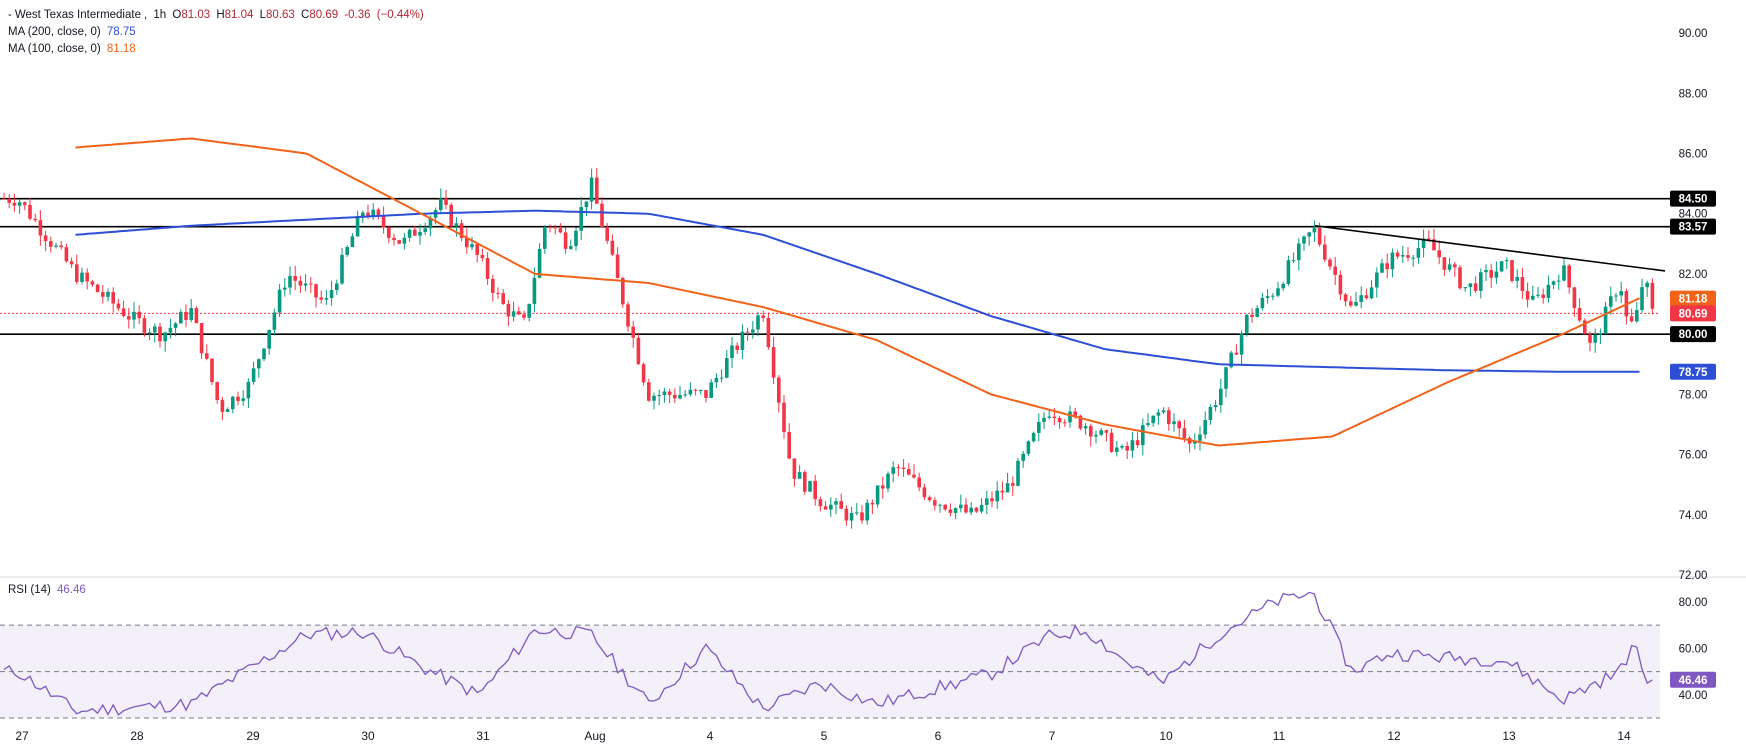  What do you see at coordinates (1693, 373) in the screenshot?
I see `price-badge-label: 78.75` at bounding box center [1693, 373].